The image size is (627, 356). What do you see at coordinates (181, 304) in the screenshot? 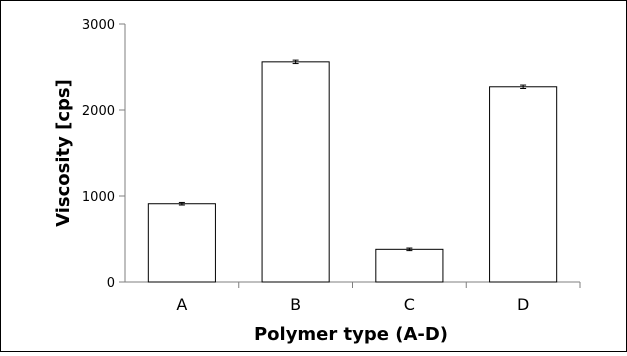
I see `category-label-a: A` at bounding box center [181, 304].